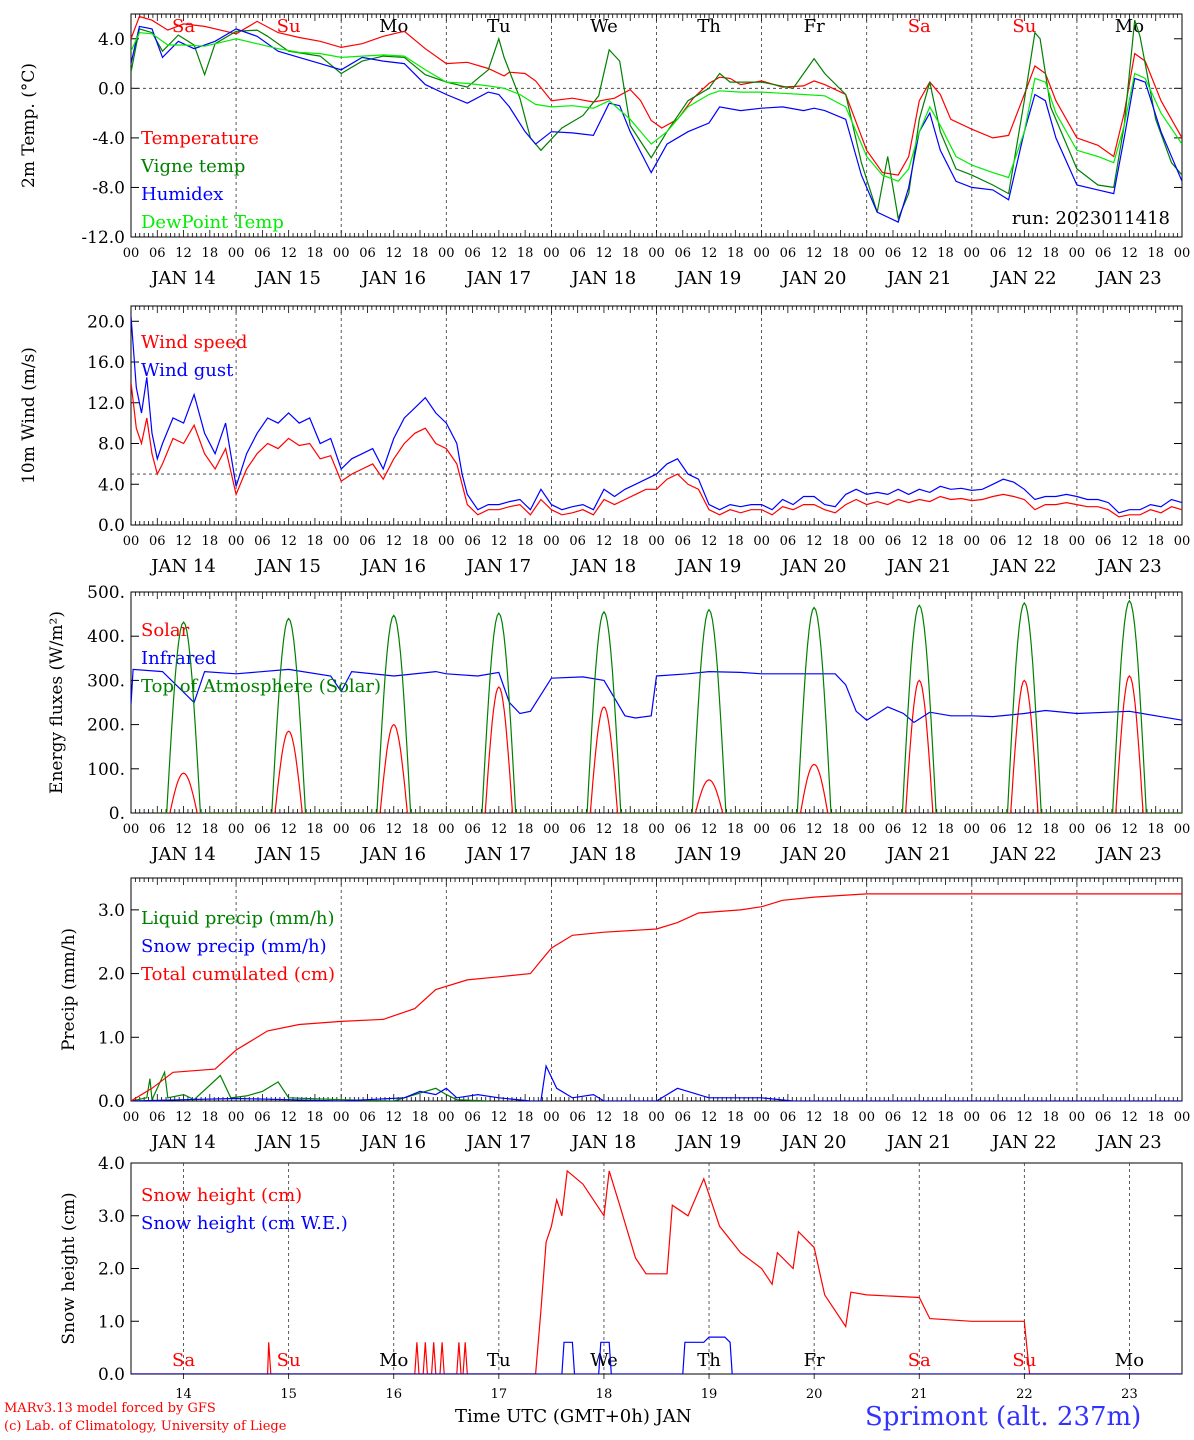  Describe the element at coordinates (111, 911) in the screenshot. I see `y-tick-label: 3.0` at that location.